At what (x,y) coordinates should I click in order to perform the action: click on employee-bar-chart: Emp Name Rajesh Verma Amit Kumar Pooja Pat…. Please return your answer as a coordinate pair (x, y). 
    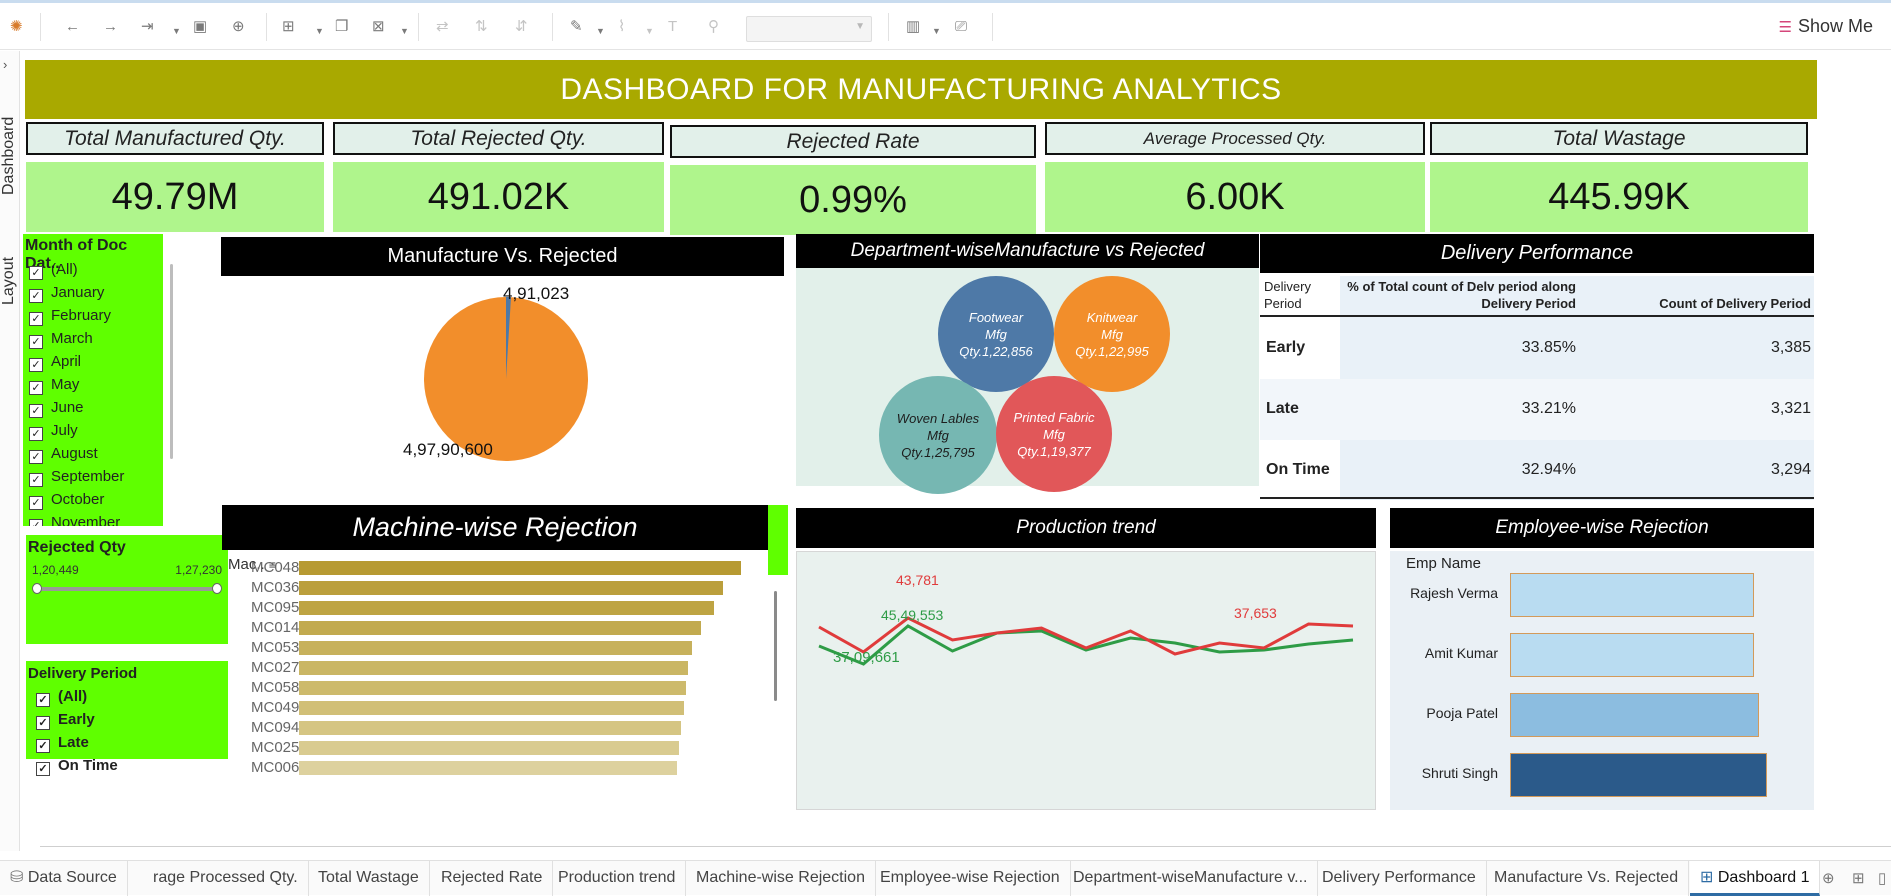
    Looking at the image, I should click on (1602, 680).